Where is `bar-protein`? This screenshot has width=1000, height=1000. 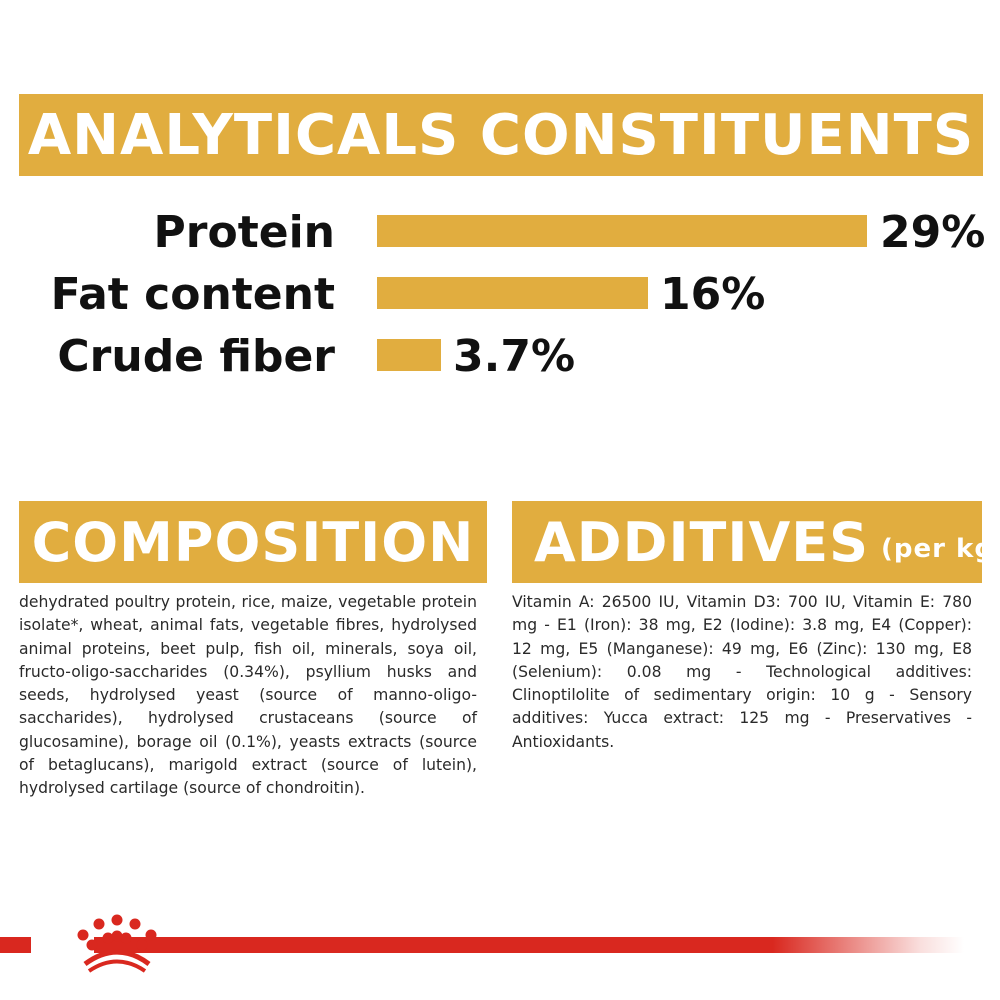
bar-protein is located at coordinates (622, 231).